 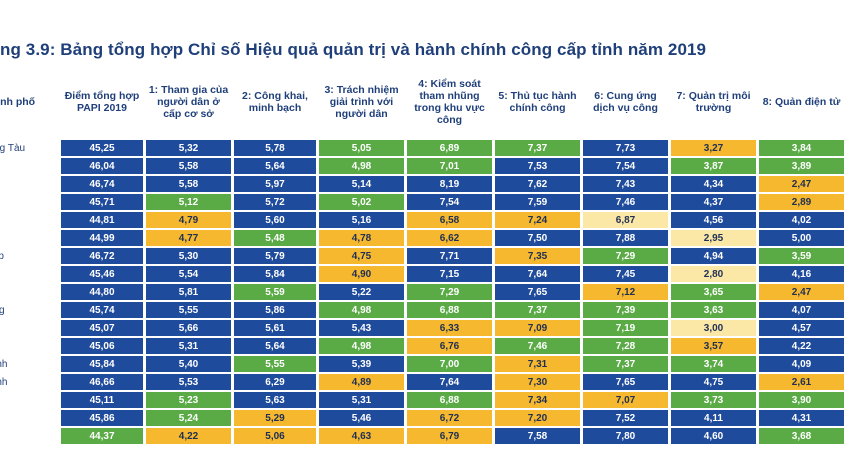 I want to click on table-row: nh44,805,815,595,227,297,657,123,652,47, so click(x=422, y=292).